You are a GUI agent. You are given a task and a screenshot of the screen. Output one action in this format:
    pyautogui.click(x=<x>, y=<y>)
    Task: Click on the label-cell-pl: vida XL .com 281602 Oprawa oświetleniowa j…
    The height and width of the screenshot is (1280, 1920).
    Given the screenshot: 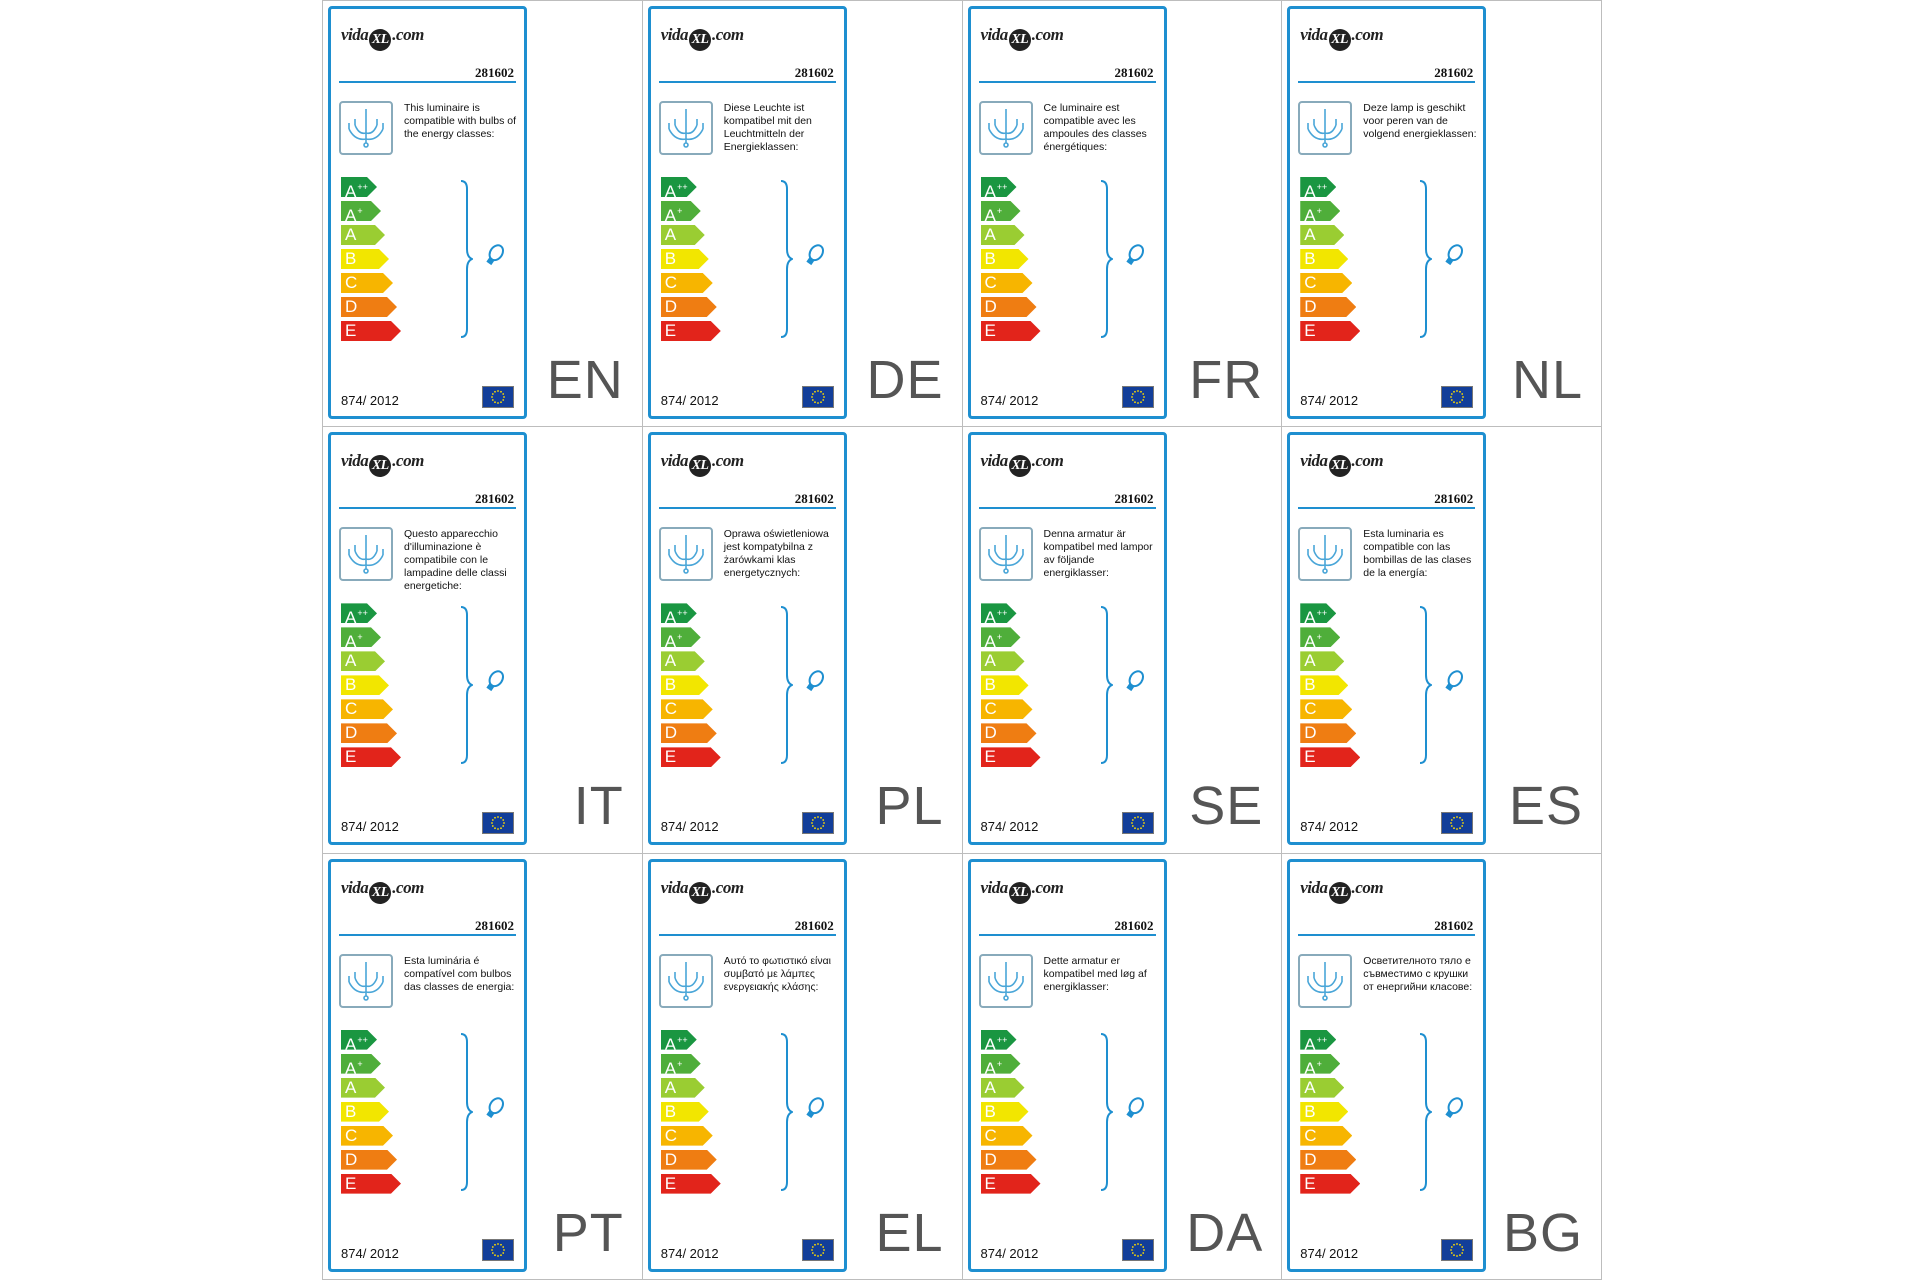 What is the action you would take?
    pyautogui.click(x=802, y=640)
    